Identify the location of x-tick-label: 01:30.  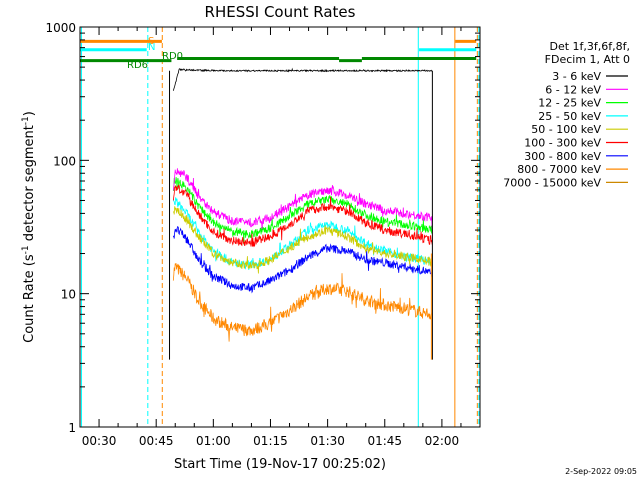
(327, 441).